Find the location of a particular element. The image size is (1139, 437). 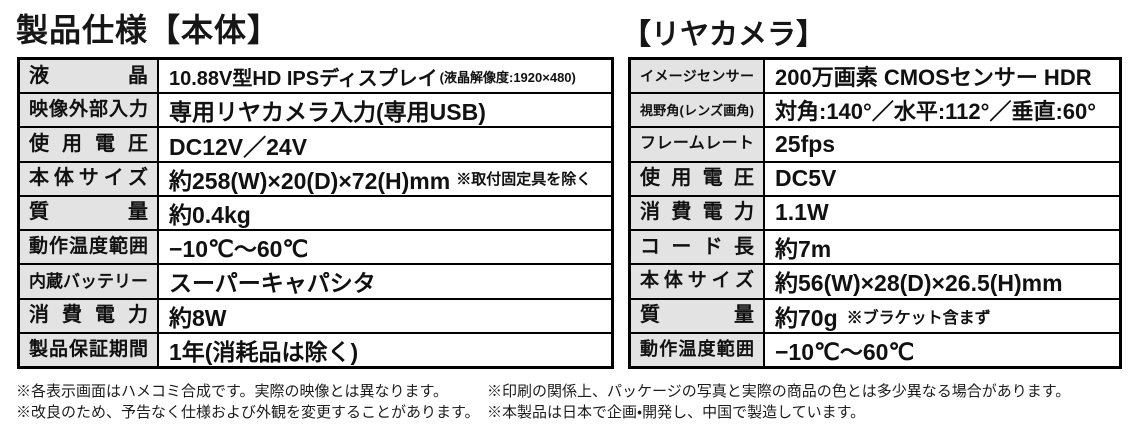

spec-value-cell: 10.88V型HD IPSディスプレイ (液晶解像度:1920×480) is located at coordinates (385, 76).